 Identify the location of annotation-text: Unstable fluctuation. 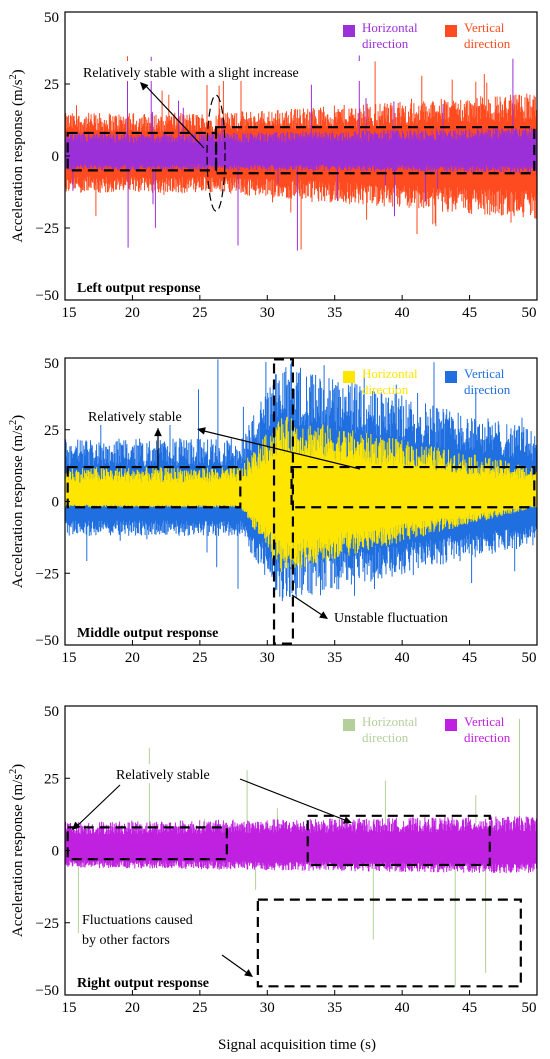
(391, 618).